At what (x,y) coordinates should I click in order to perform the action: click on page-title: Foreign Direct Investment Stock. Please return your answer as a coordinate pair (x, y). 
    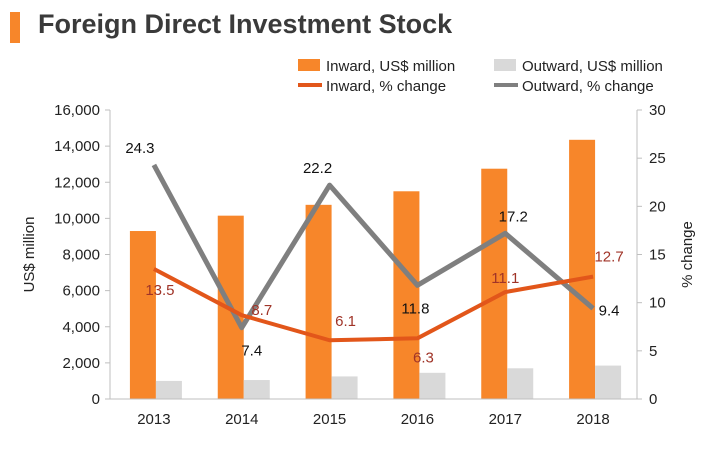
    Looking at the image, I should click on (245, 24).